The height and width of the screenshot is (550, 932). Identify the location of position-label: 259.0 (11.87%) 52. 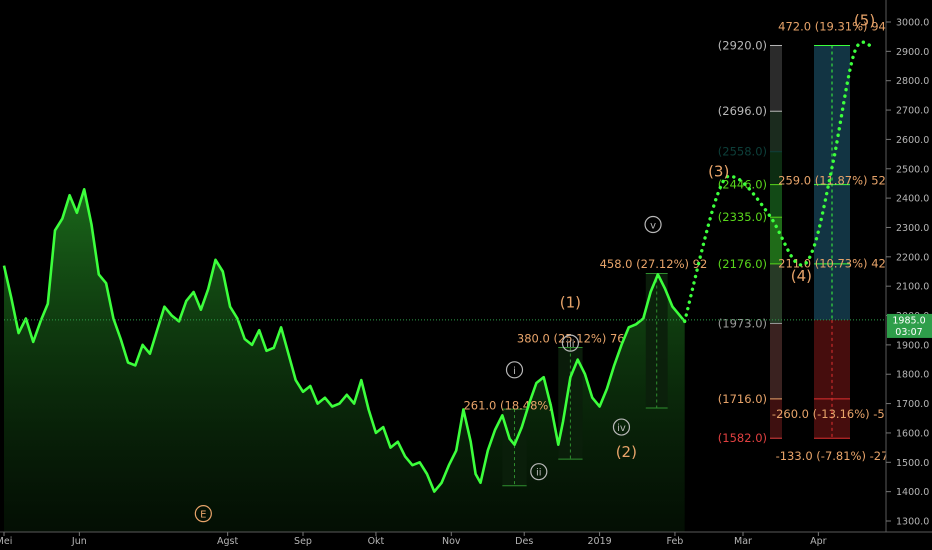
(832, 181).